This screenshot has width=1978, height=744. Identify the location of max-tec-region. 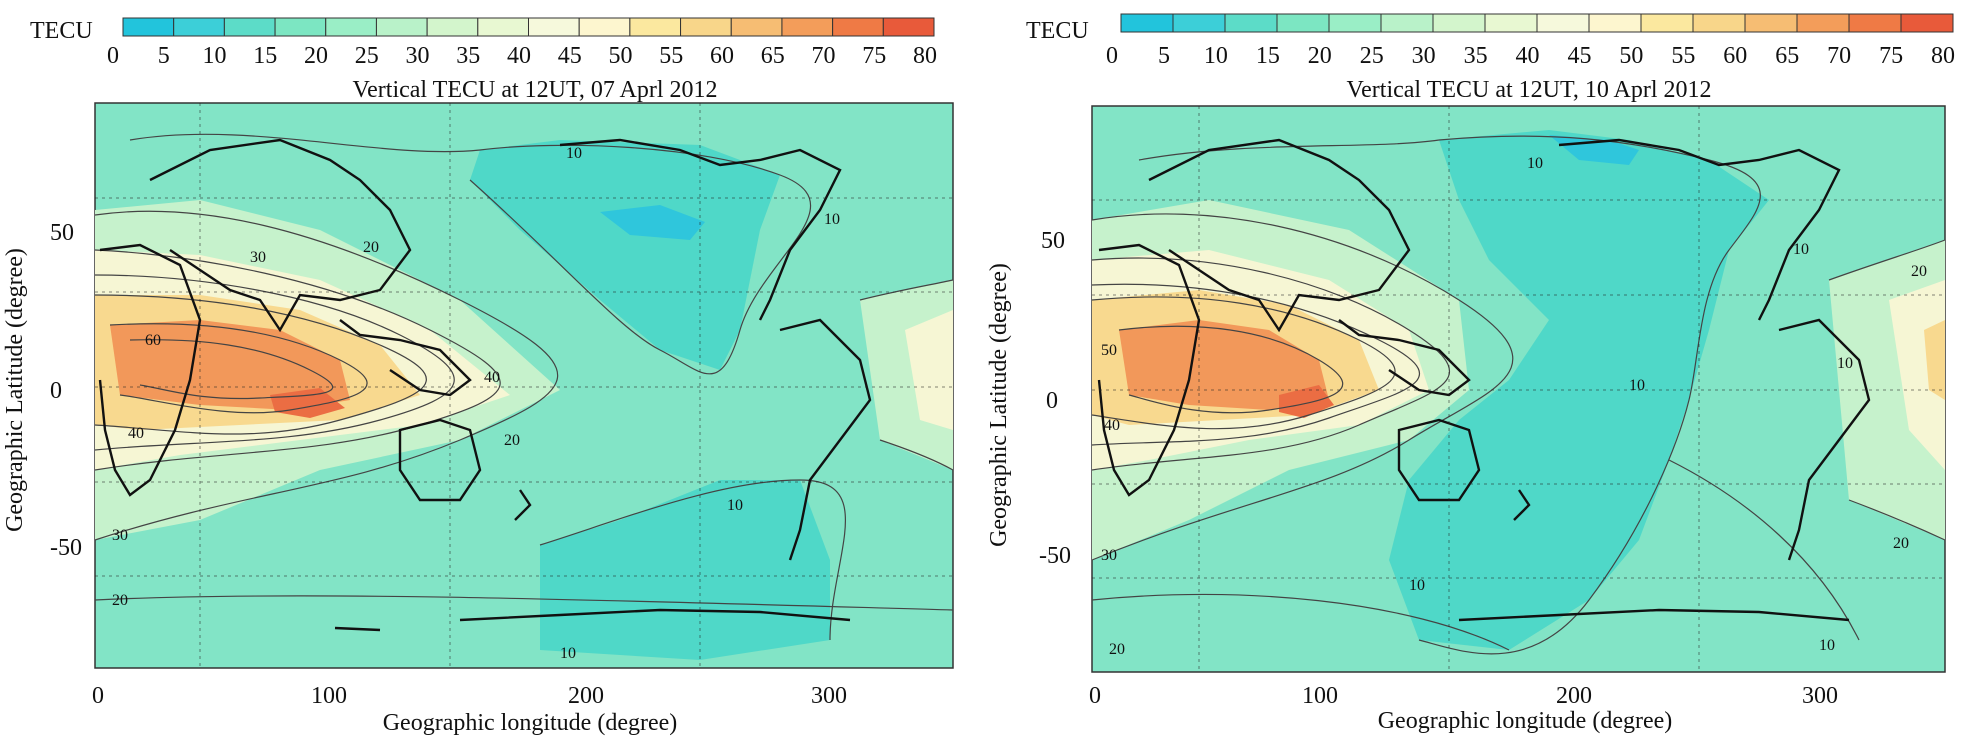
(1306, 401).